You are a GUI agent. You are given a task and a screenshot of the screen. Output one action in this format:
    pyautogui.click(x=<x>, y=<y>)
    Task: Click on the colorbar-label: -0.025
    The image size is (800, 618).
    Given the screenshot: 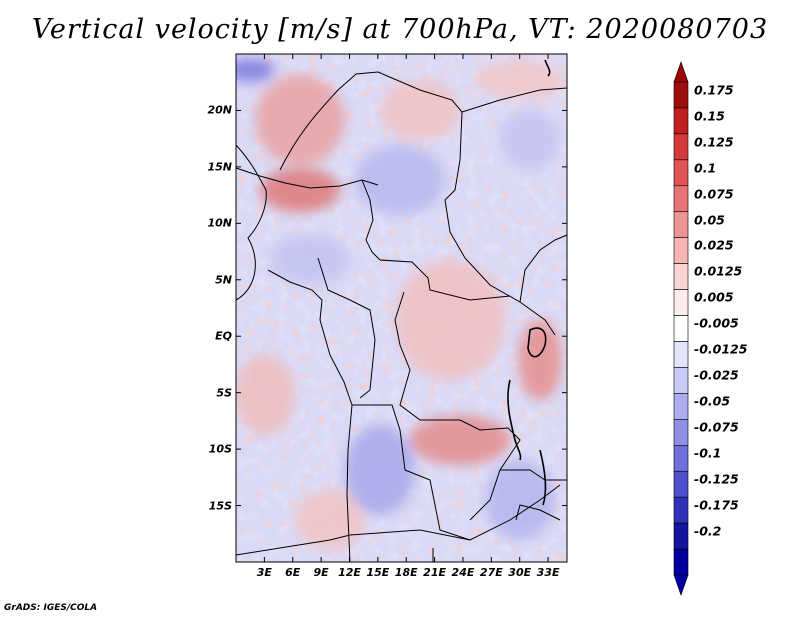 What is the action you would take?
    pyautogui.click(x=716, y=375)
    